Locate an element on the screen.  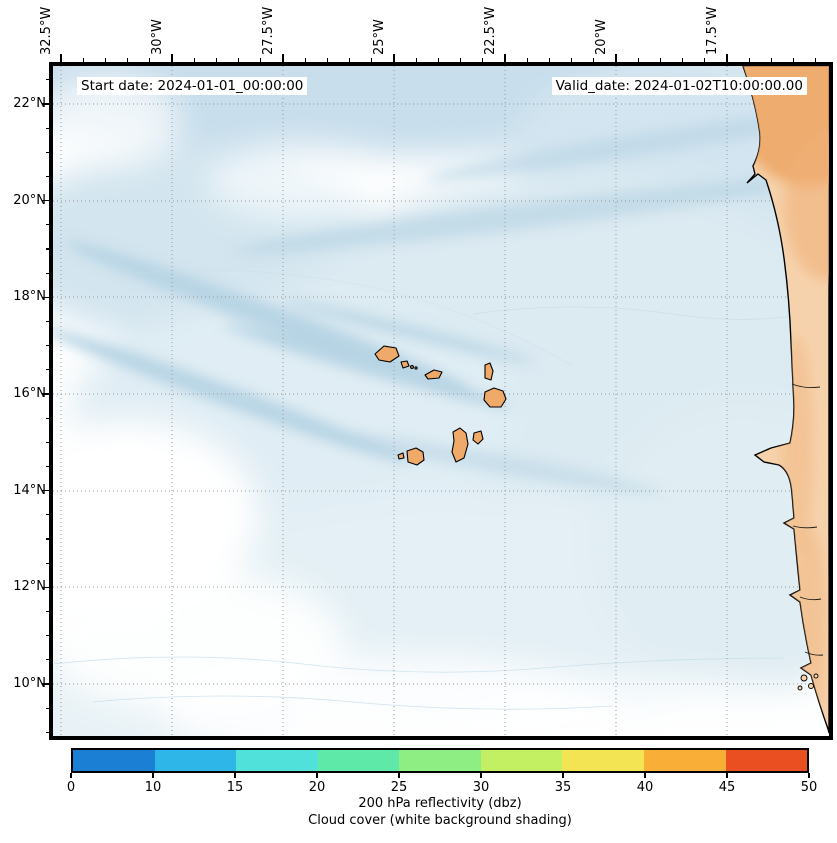
colorbar-tick-label: 25 is located at coordinates (399, 787).